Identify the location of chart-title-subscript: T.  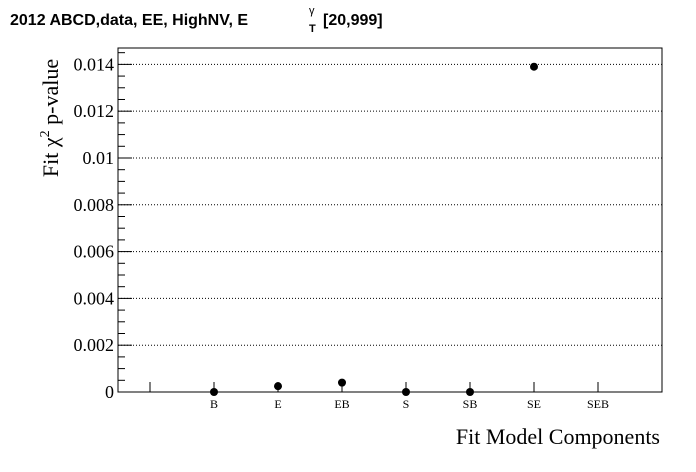
(312, 29).